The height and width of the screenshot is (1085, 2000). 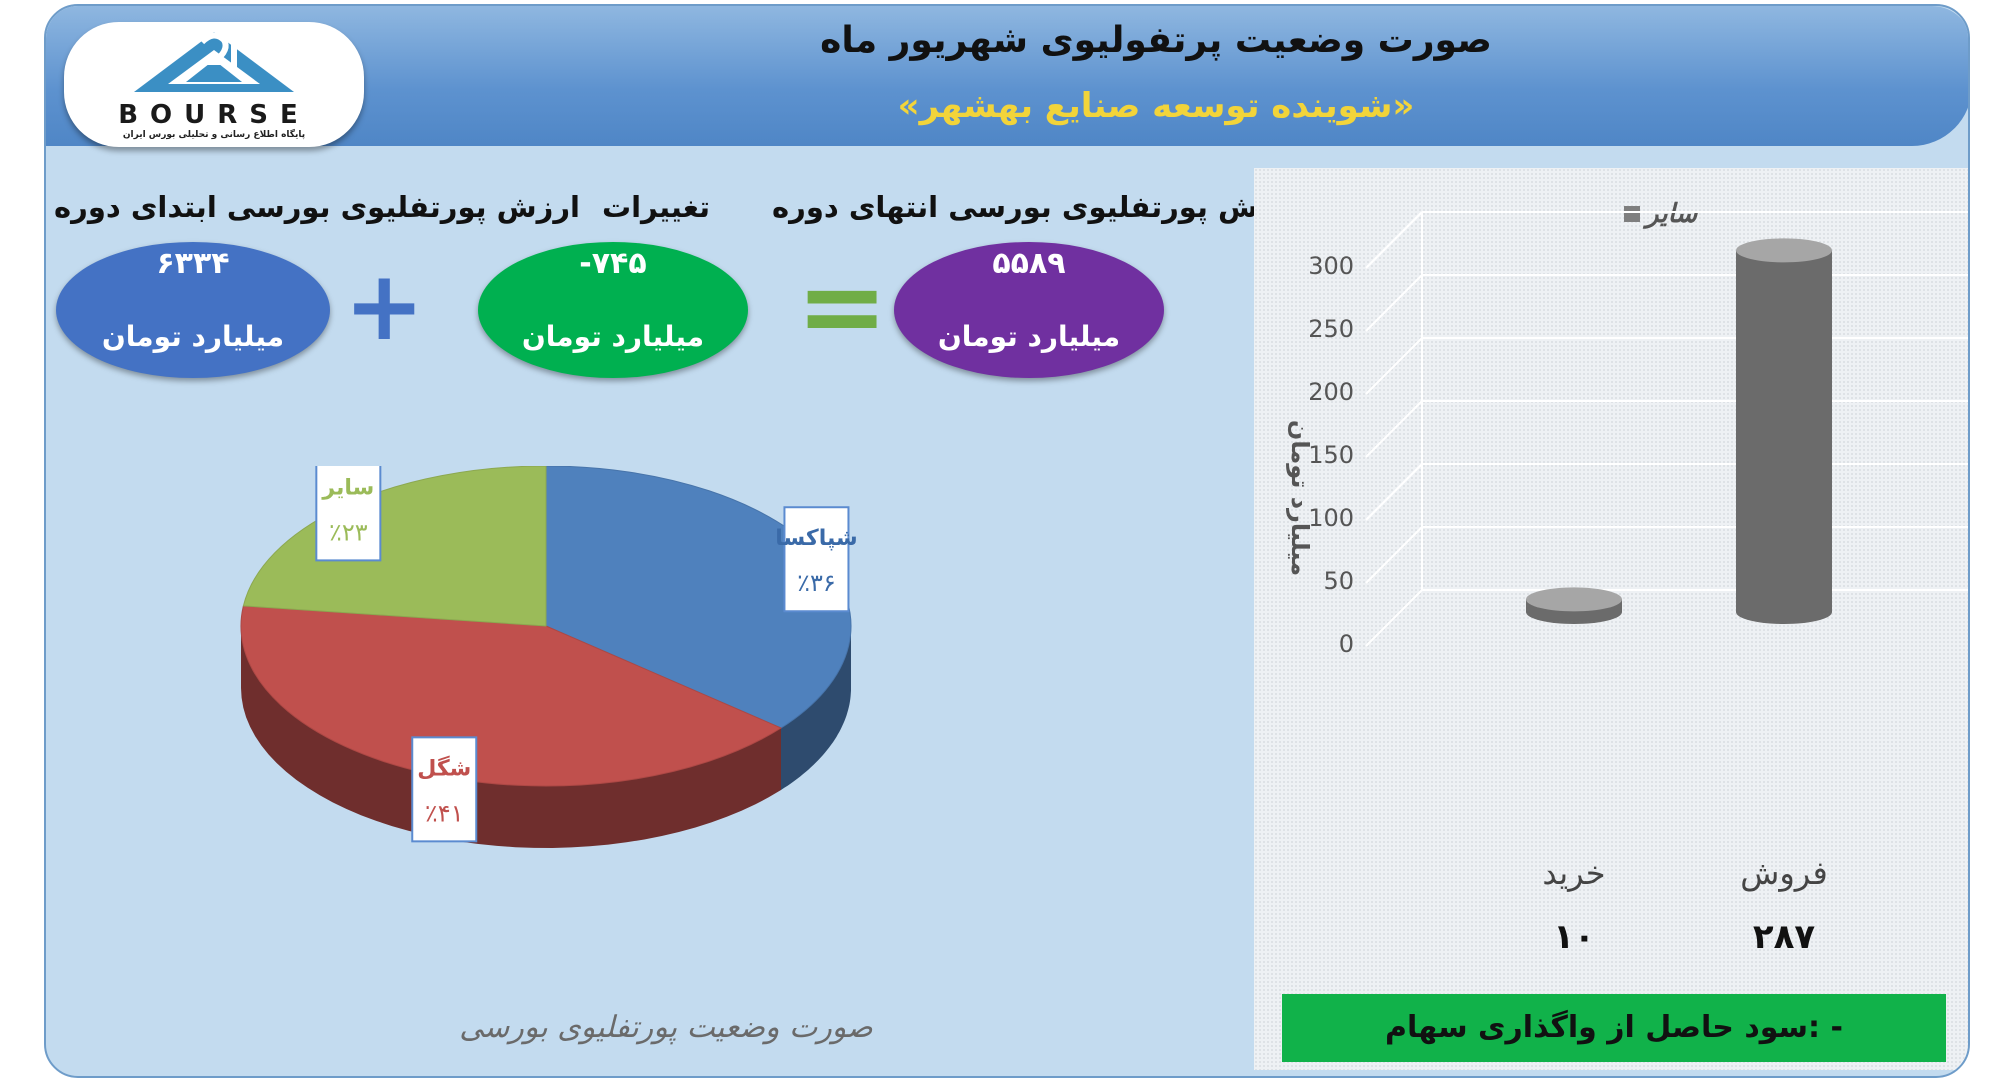 I want to click on pie-percent-label: ٪۲۳, so click(x=348, y=532).